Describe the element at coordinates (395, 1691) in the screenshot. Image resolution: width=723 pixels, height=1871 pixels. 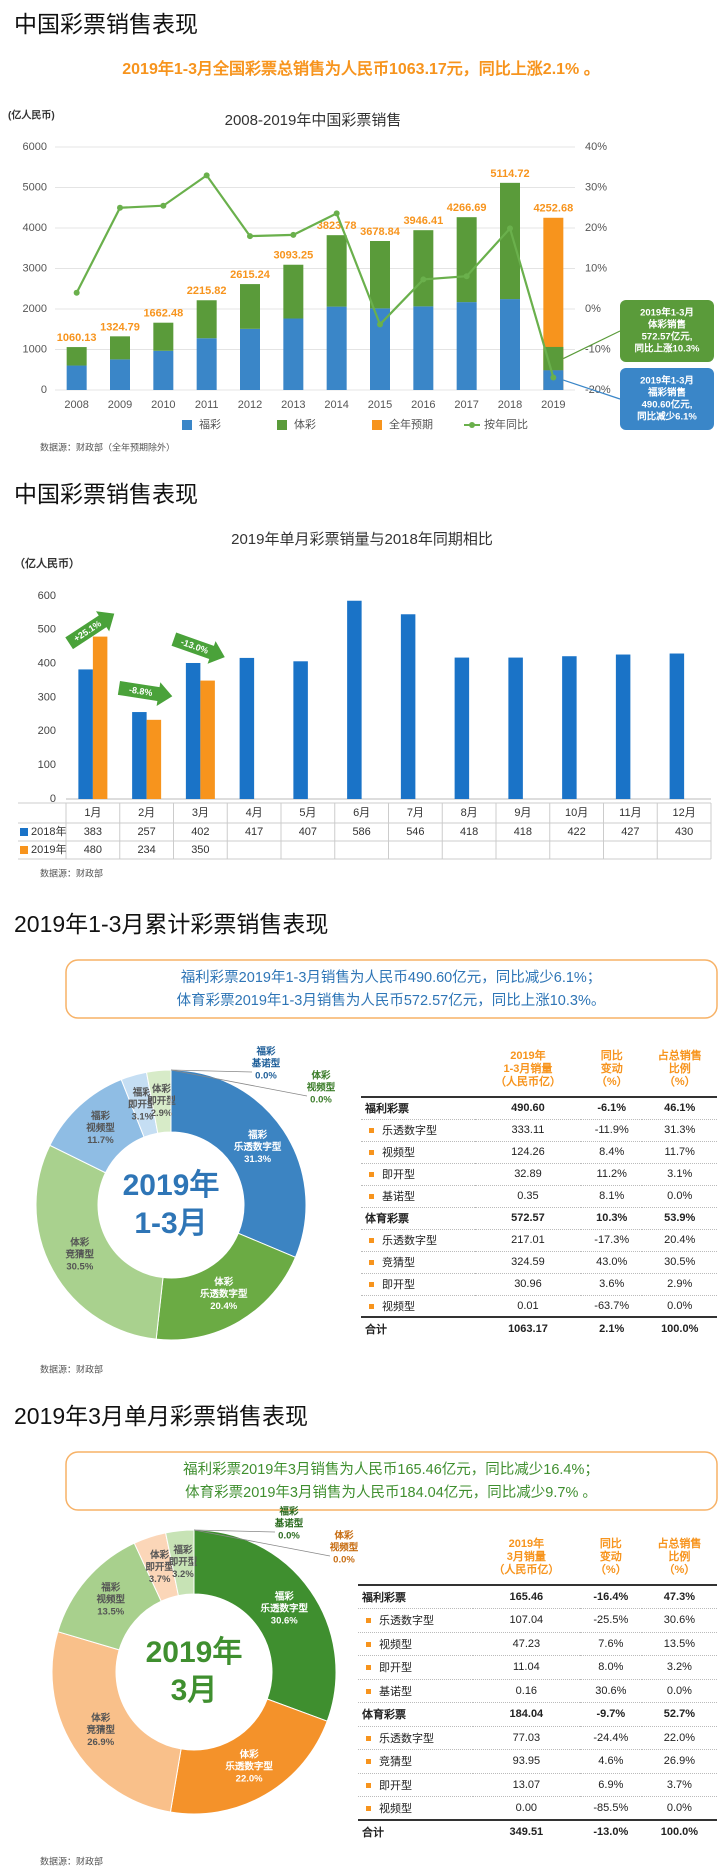
I see `cell-text: 基诺型` at that location.